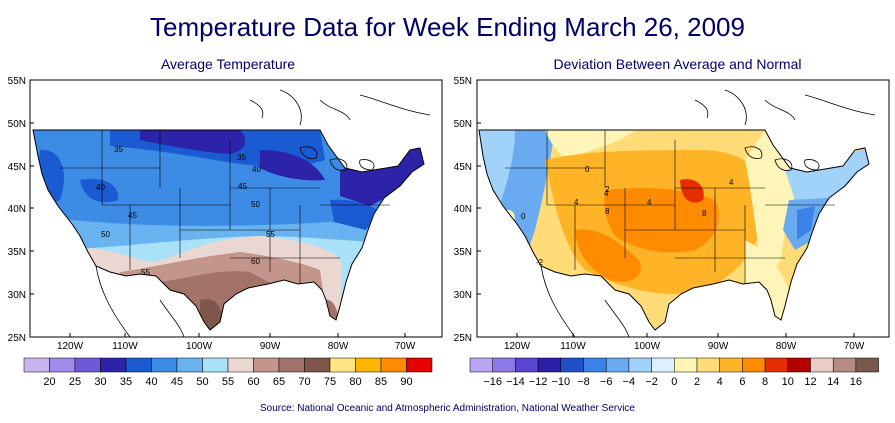 This screenshot has height=423, width=895. Describe the element at coordinates (463, 81) in the screenshot. I see `lat-label: 55N` at that location.